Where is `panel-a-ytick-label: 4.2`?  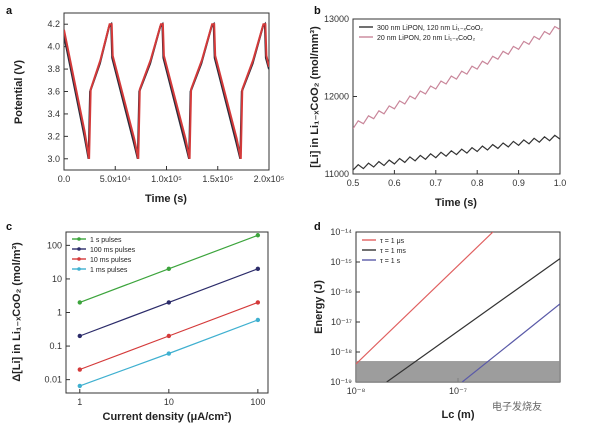 panel-a-ytick-label: 4.2 is located at coordinates (53, 24).